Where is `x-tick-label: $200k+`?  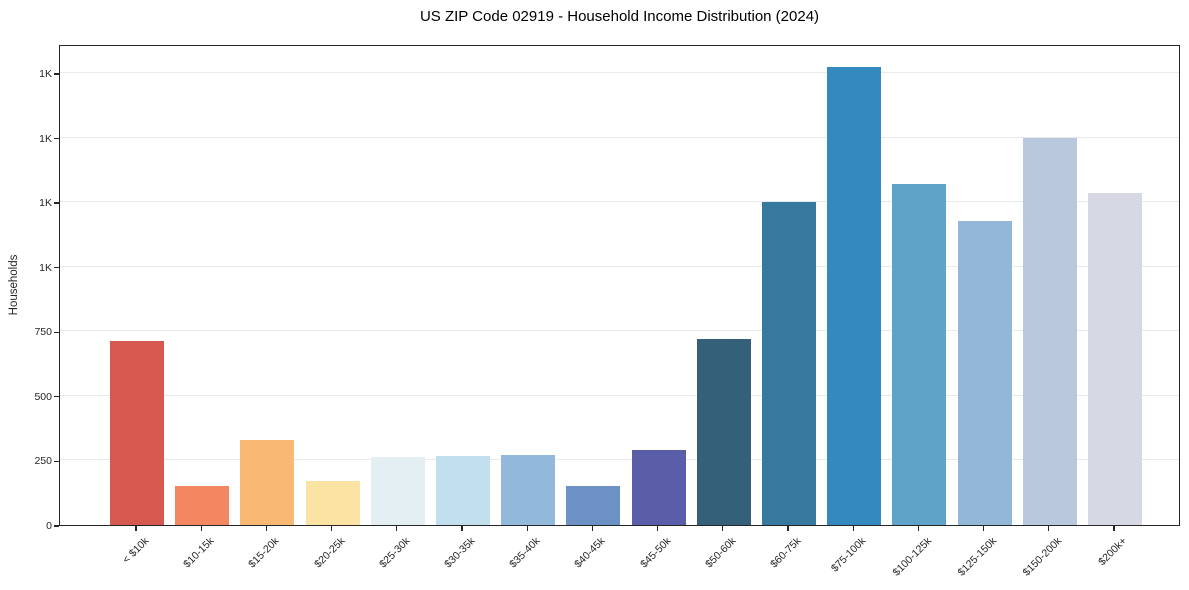
x-tick-label: $200k+ is located at coordinates (1113, 552).